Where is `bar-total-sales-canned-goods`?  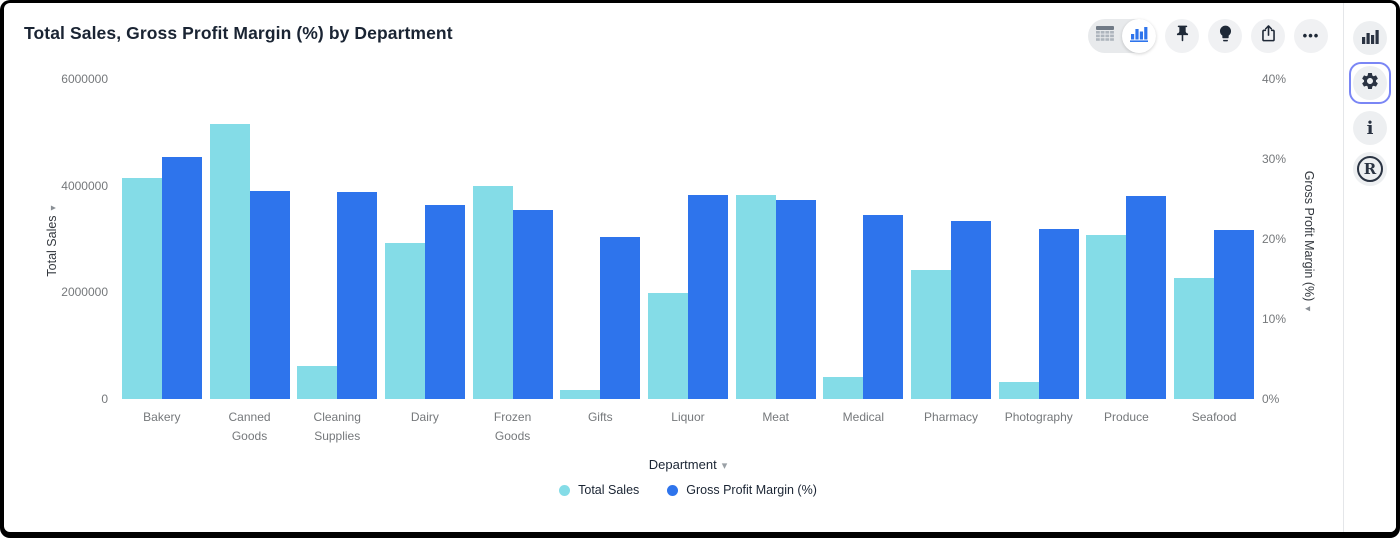
bar-total-sales-canned-goods is located at coordinates (229, 261).